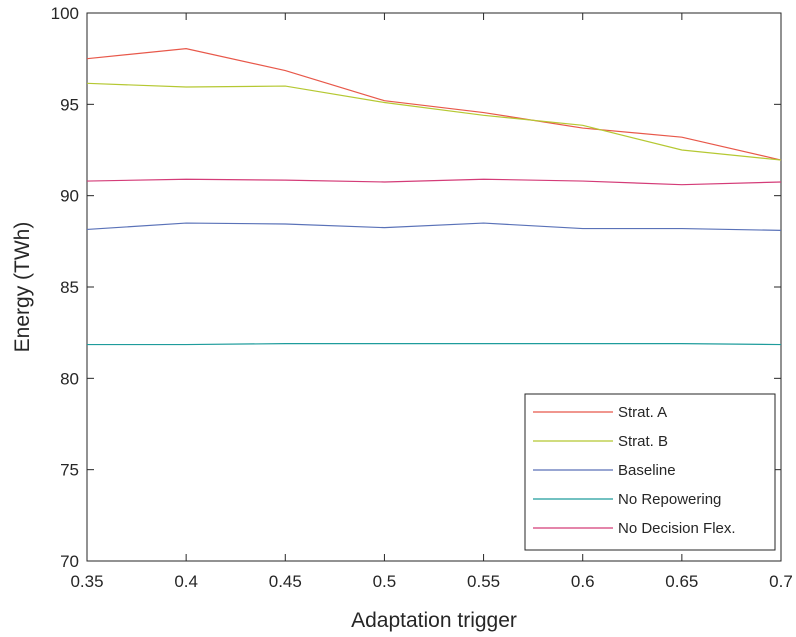 This screenshot has height=637, width=796. What do you see at coordinates (69, 378) in the screenshot?
I see `y-tick-label: 80` at bounding box center [69, 378].